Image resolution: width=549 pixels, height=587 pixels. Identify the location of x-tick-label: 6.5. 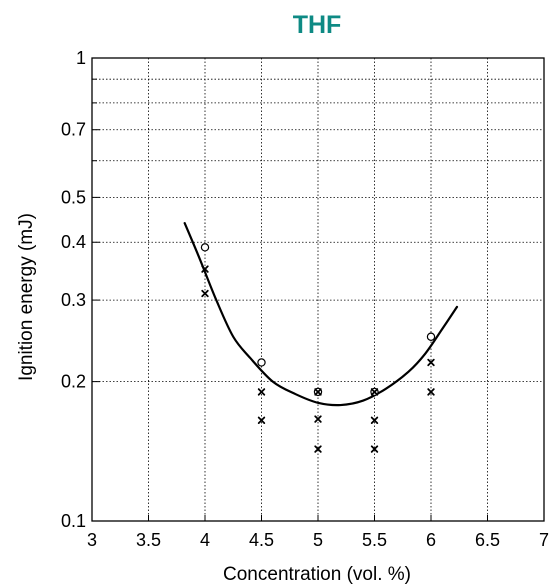
(487, 540).